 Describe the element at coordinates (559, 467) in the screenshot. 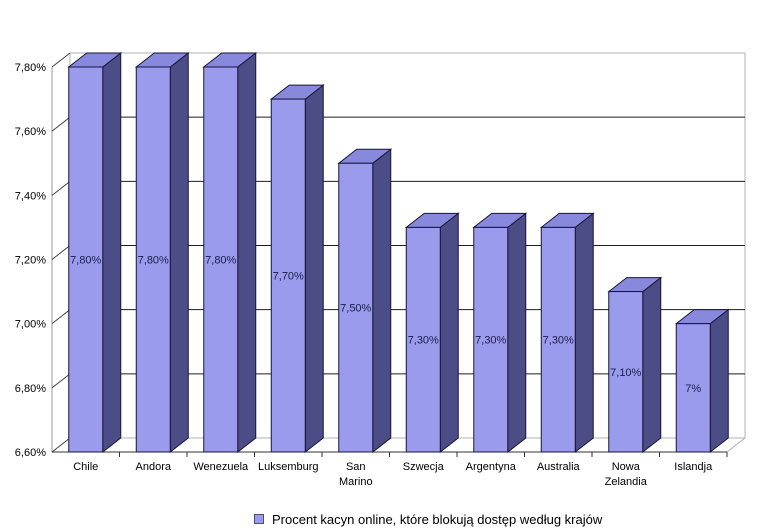

I see `x-category-label: Australia` at that location.